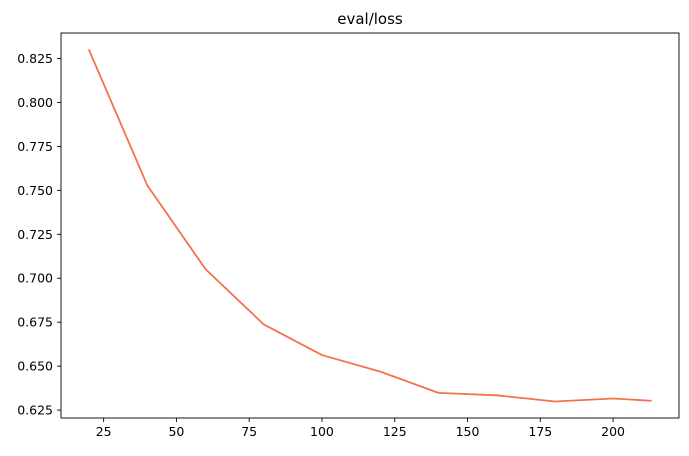 The width and height of the screenshot is (689, 456). What do you see at coordinates (176, 431) in the screenshot?
I see `x-tick-label: 50` at bounding box center [176, 431].